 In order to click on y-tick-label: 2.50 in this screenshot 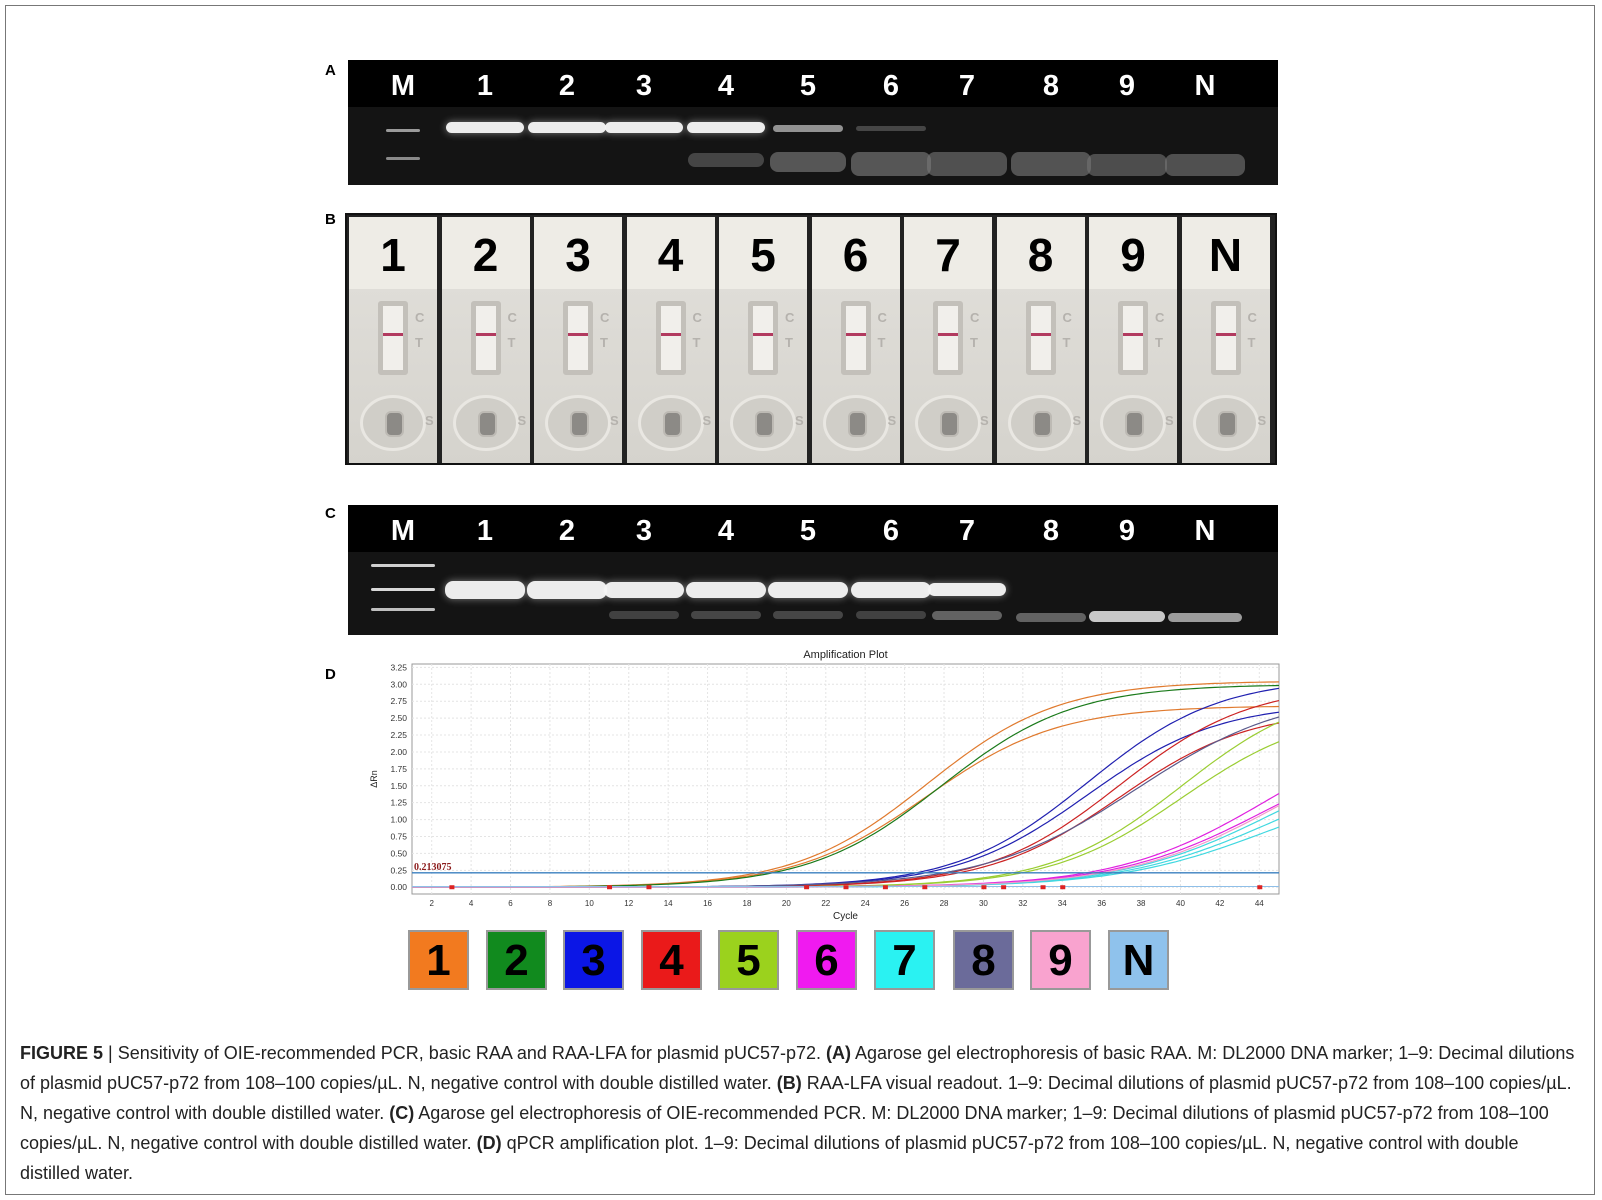, I will do `click(398, 718)`.